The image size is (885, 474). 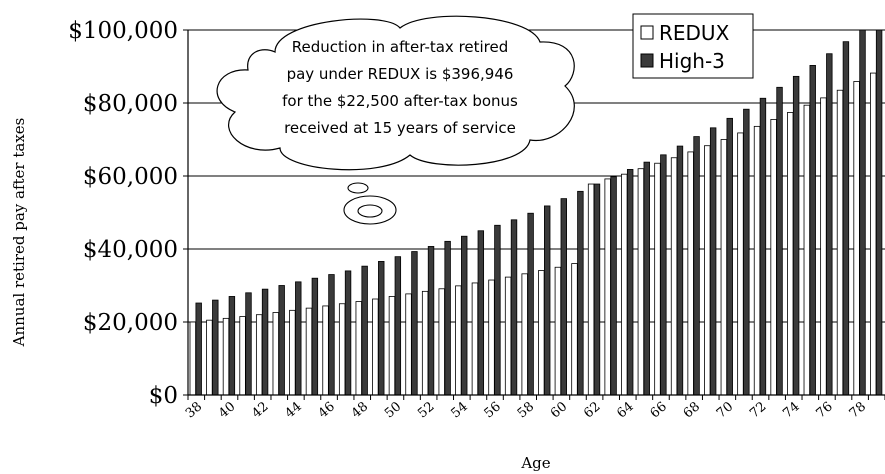 What do you see at coordinates (692, 61) in the screenshot?
I see `legend-label-high3: High-3` at bounding box center [692, 61].